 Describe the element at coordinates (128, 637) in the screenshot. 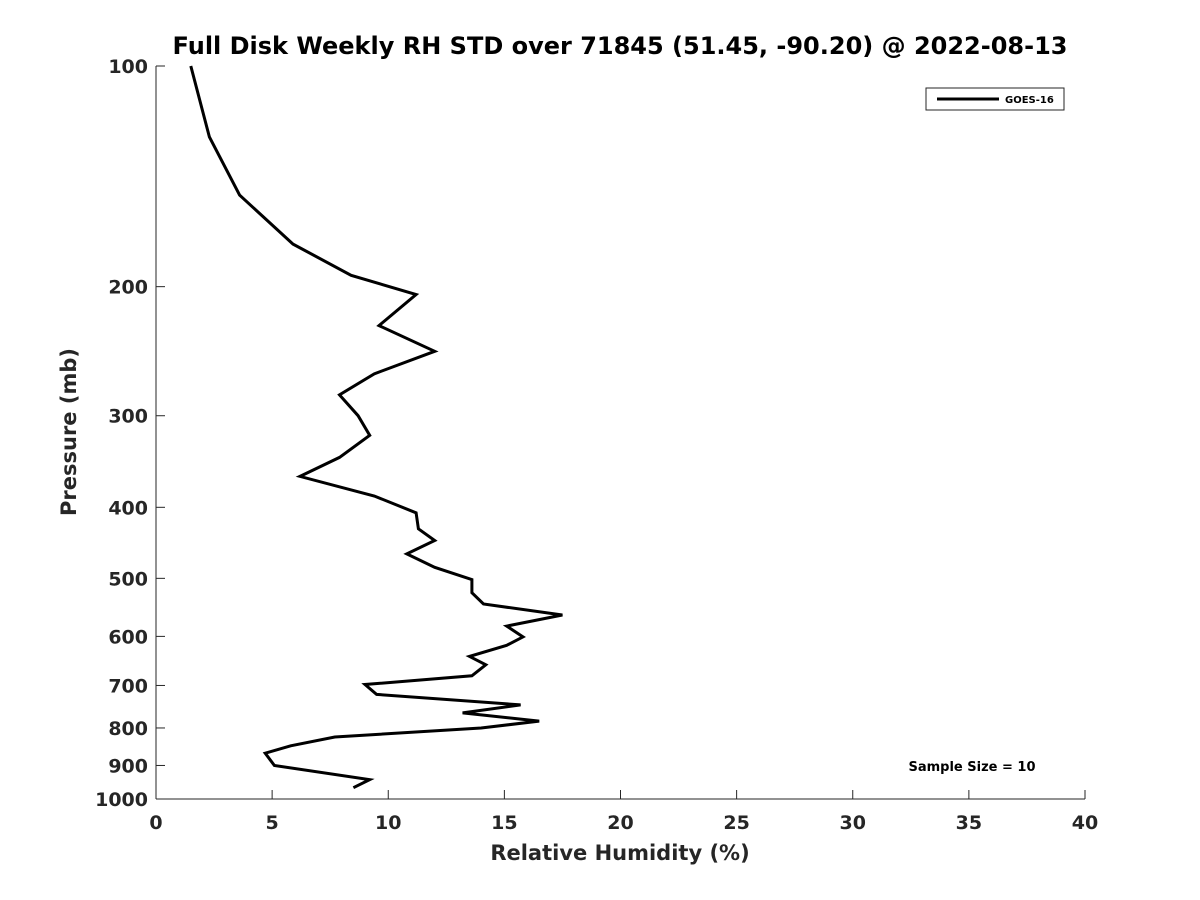

I see `y-tick-label: 600` at that location.